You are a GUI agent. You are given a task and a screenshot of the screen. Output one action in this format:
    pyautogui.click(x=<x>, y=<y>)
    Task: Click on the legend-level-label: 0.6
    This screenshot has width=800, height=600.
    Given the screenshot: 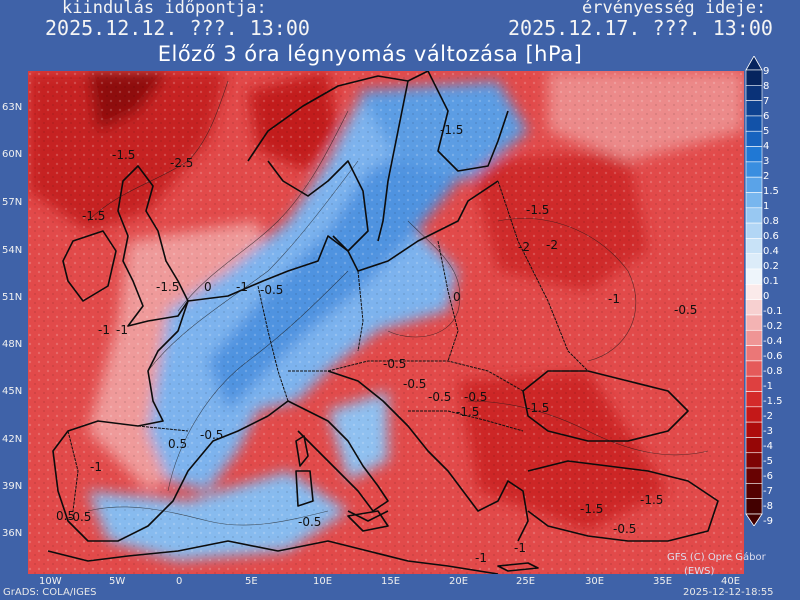 What is the action you would take?
    pyautogui.click(x=771, y=236)
    